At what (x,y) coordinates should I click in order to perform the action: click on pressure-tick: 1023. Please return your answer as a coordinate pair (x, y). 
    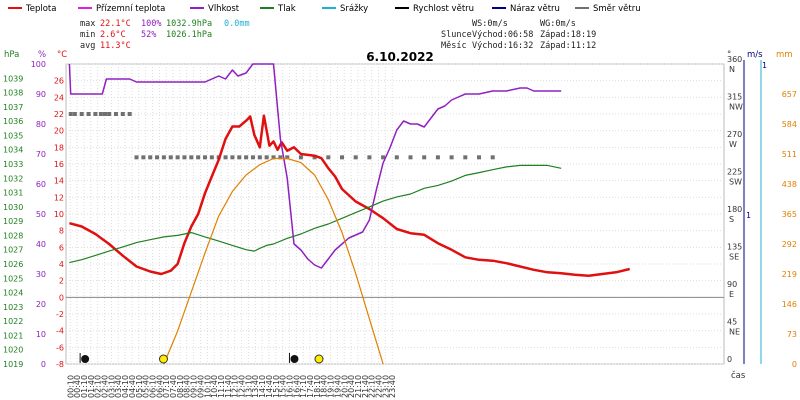
    Looking at the image, I should click on (13, 307).